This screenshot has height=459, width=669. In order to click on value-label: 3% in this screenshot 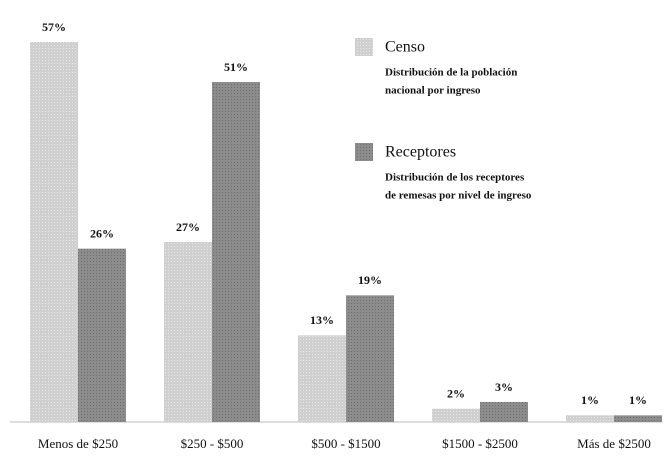, I will do `click(504, 387)`.